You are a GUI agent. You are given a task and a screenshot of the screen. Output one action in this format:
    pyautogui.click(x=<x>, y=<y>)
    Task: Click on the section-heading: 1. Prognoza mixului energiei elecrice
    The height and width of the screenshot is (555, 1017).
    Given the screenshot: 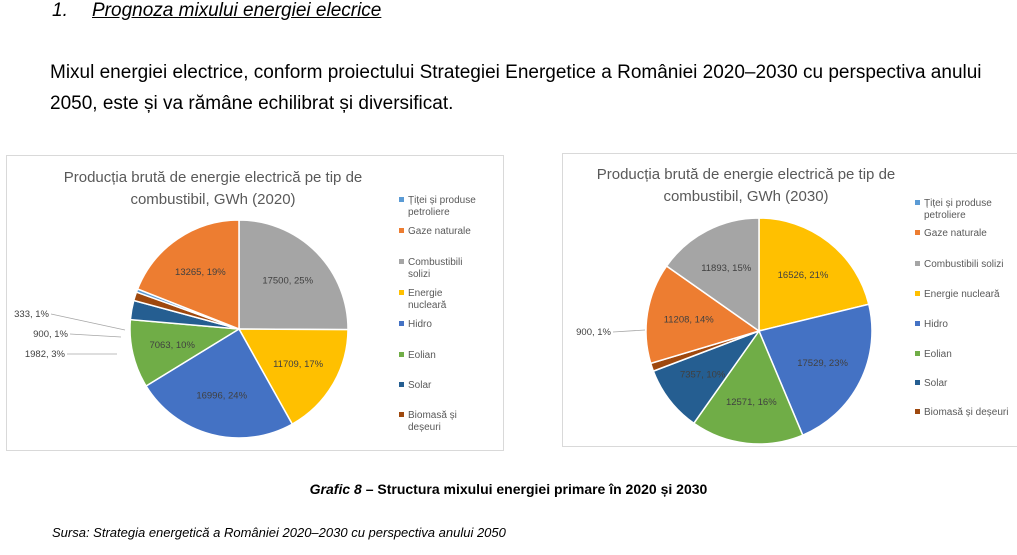 What is the action you would take?
    pyautogui.click(x=216, y=11)
    